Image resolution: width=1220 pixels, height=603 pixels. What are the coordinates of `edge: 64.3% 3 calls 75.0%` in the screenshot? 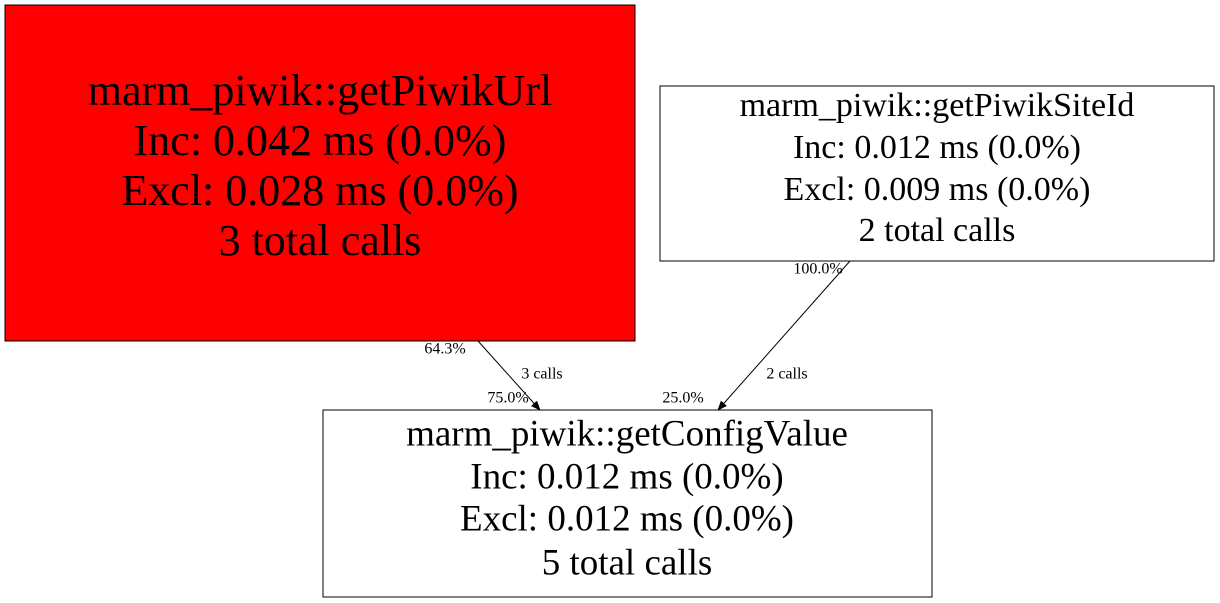 It's located at (493, 375).